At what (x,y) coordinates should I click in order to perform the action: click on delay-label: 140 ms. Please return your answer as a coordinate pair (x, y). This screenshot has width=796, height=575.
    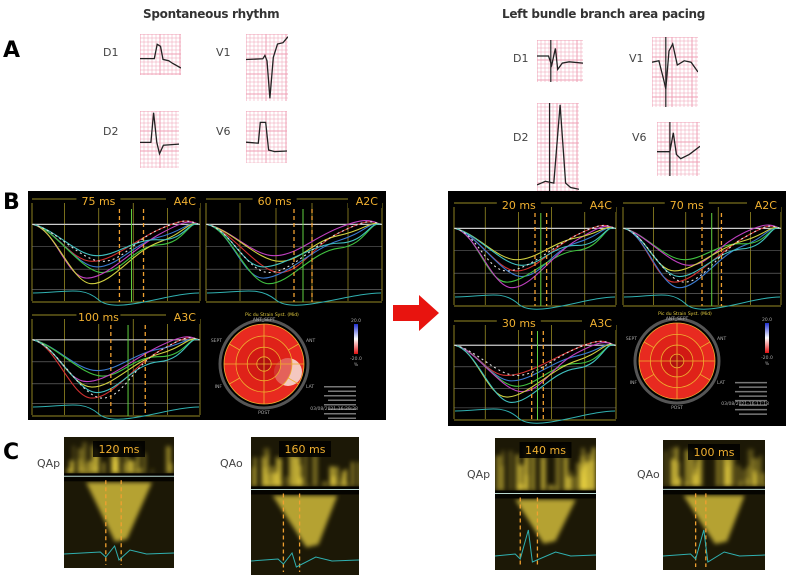
    Looking at the image, I should click on (545, 450).